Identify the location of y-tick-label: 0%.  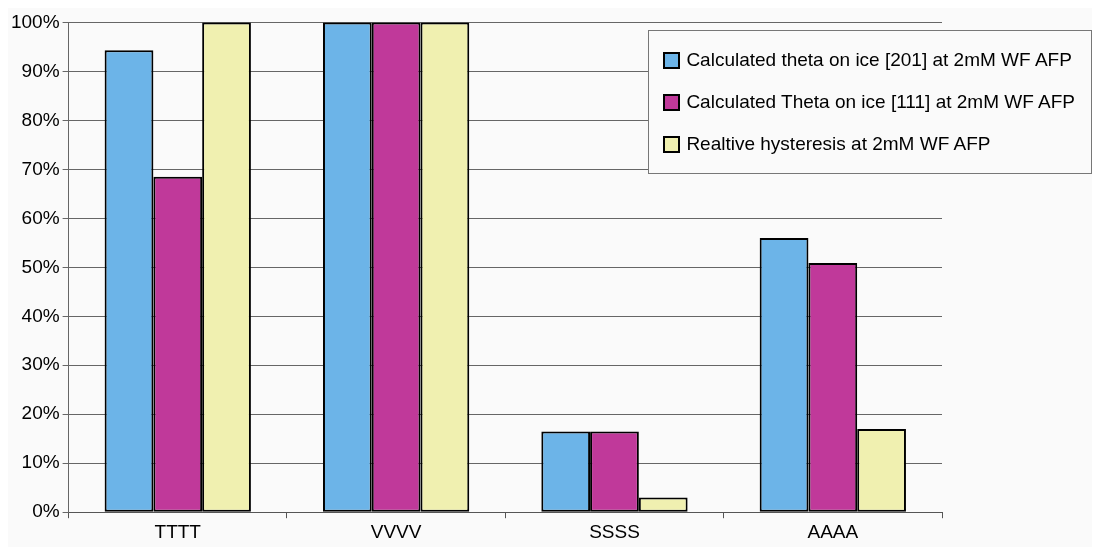
(46, 511).